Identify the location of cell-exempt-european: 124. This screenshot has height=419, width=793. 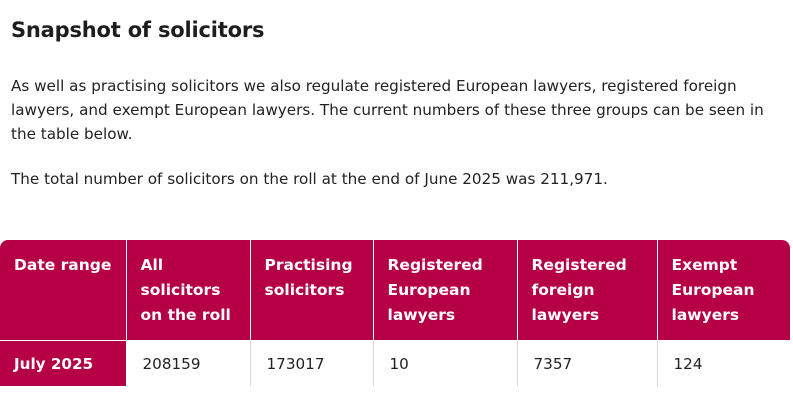
(723, 363).